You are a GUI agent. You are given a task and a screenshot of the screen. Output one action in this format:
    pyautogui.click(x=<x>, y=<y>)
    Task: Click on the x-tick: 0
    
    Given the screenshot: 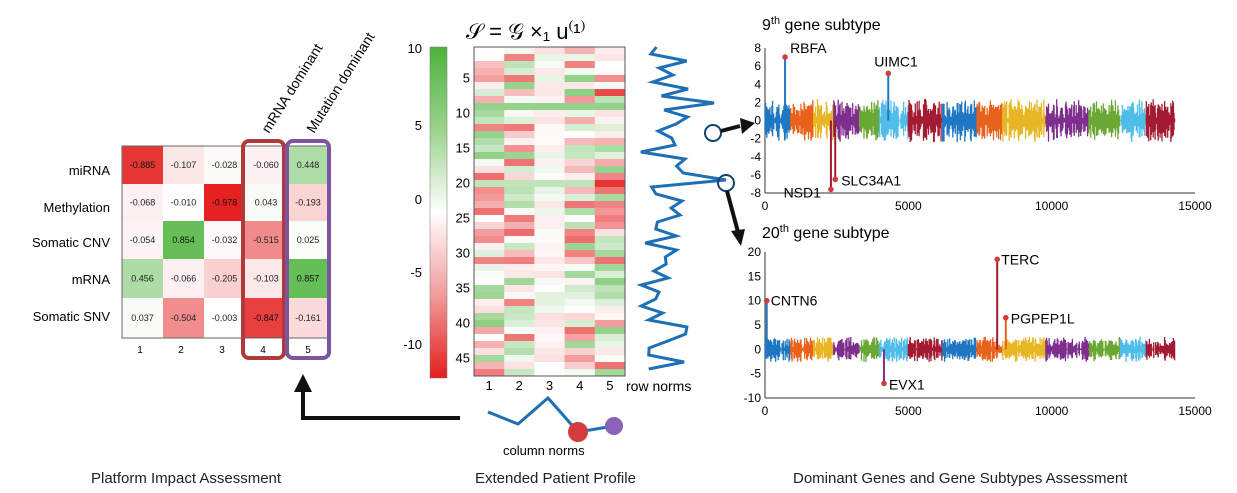 What is the action you would take?
    pyautogui.click(x=765, y=206)
    